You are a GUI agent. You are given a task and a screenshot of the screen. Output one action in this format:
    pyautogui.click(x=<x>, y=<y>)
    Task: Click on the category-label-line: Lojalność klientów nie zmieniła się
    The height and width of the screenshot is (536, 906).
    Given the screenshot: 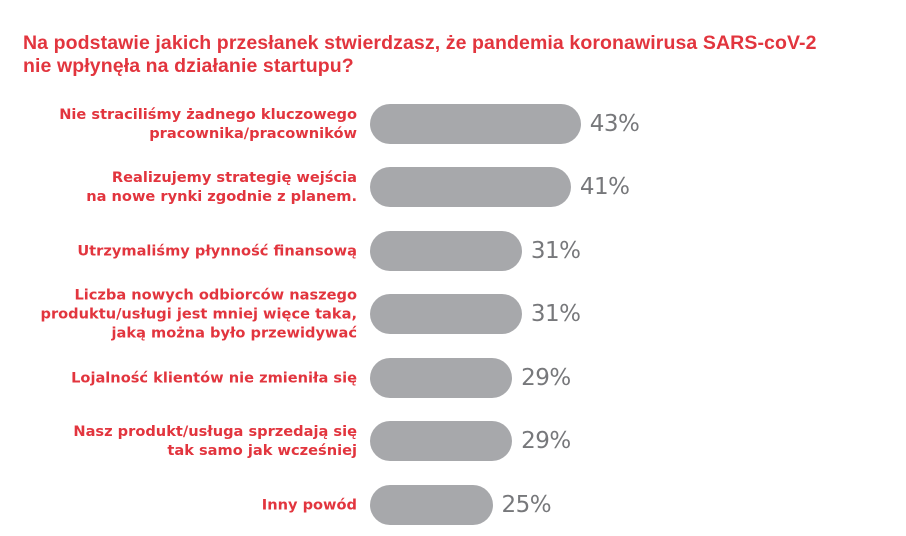 What is the action you would take?
    pyautogui.click(x=214, y=378)
    